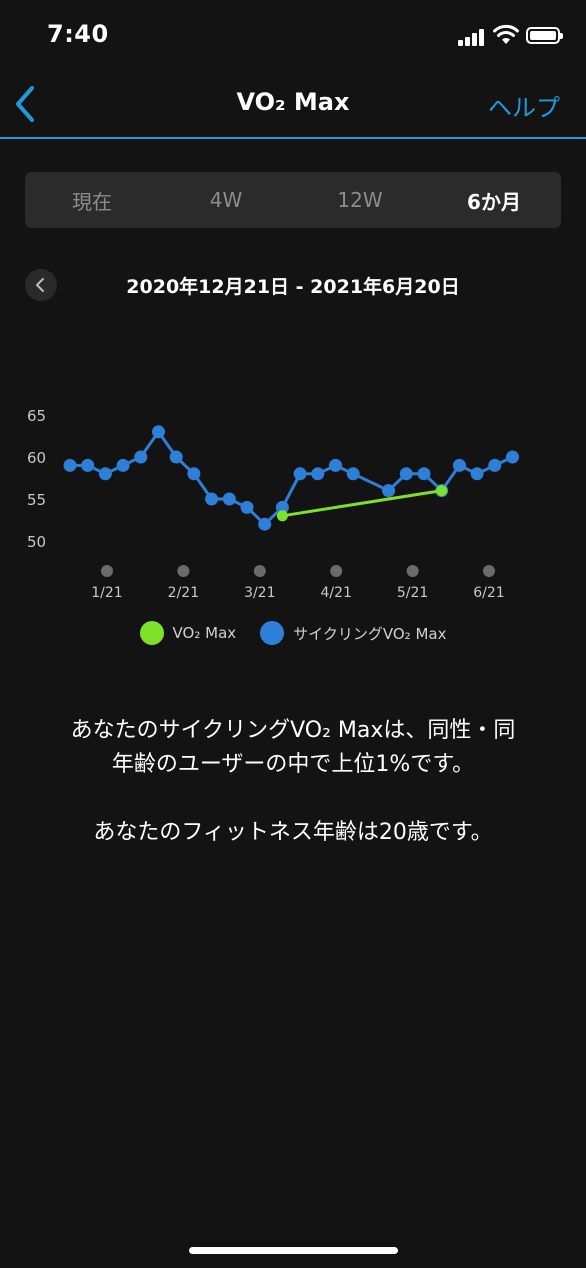  Describe the element at coordinates (36, 542) in the screenshot. I see `y-tick-label: 50` at that location.